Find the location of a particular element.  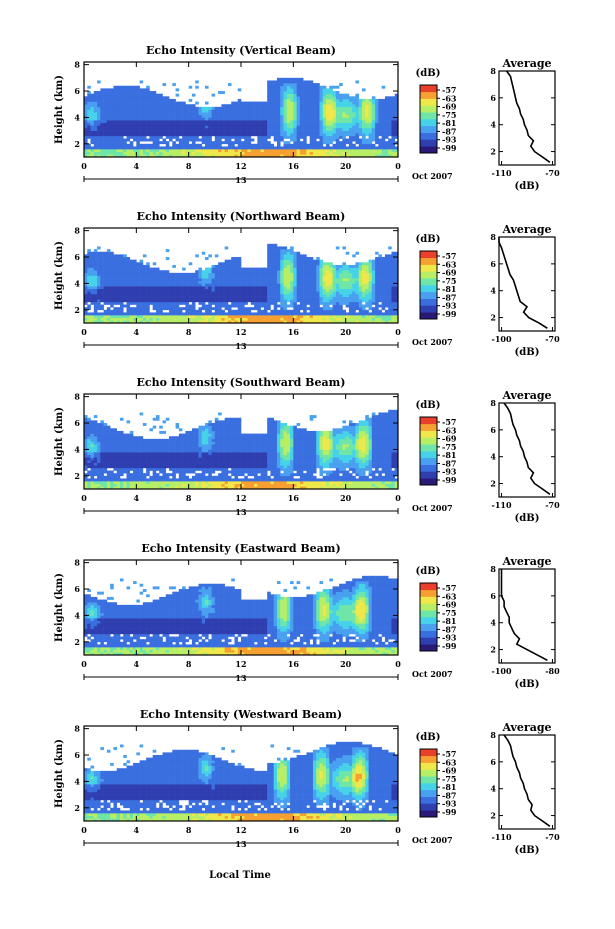

average-x-label: (dB) is located at coordinates (527, 352).